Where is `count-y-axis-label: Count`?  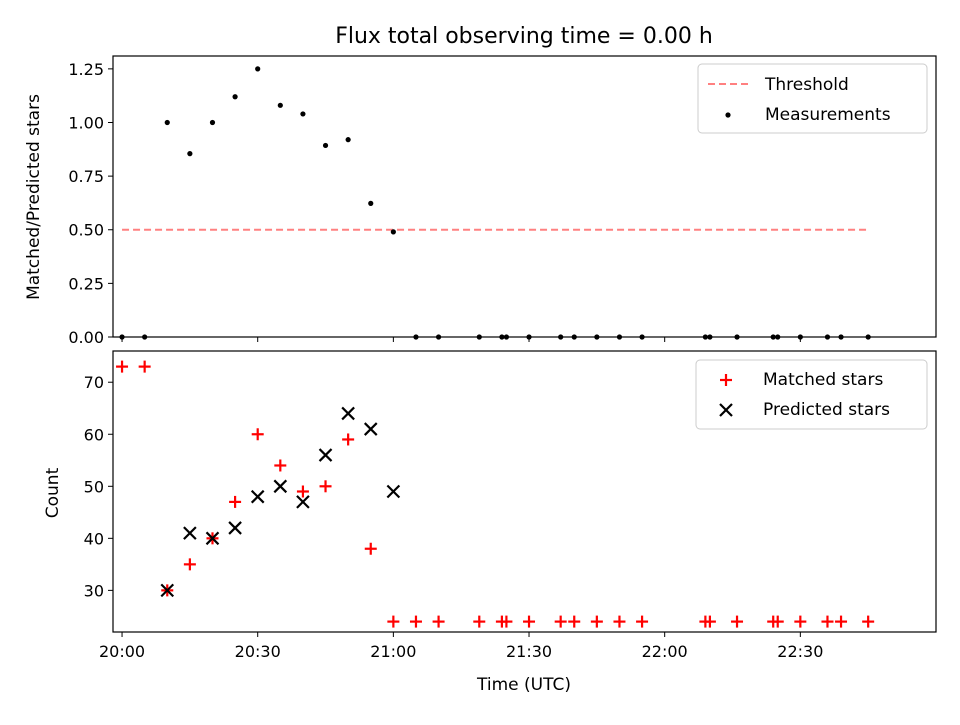
count-y-axis-label: Count is located at coordinates (53, 492).